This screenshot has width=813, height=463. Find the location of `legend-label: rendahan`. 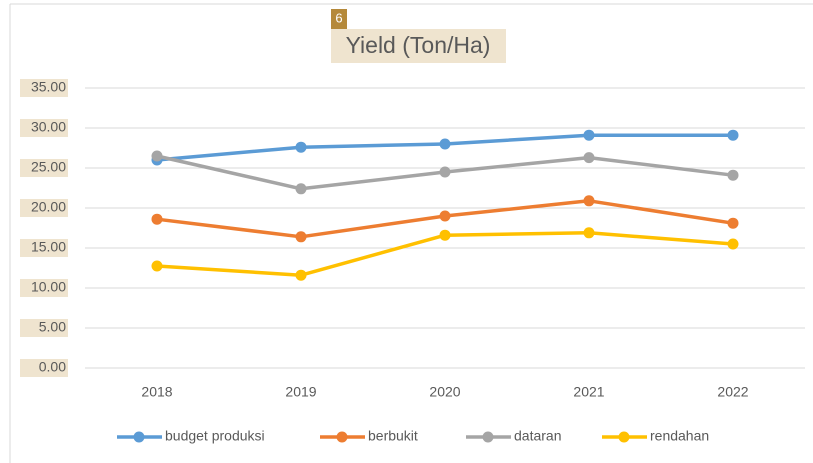

legend-label: rendahan is located at coordinates (679, 436).